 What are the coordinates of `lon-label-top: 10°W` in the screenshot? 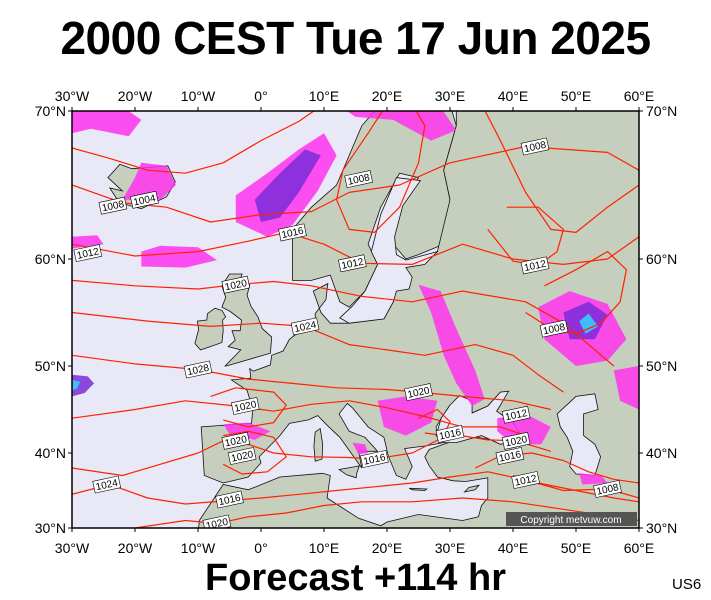 It's located at (198, 96).